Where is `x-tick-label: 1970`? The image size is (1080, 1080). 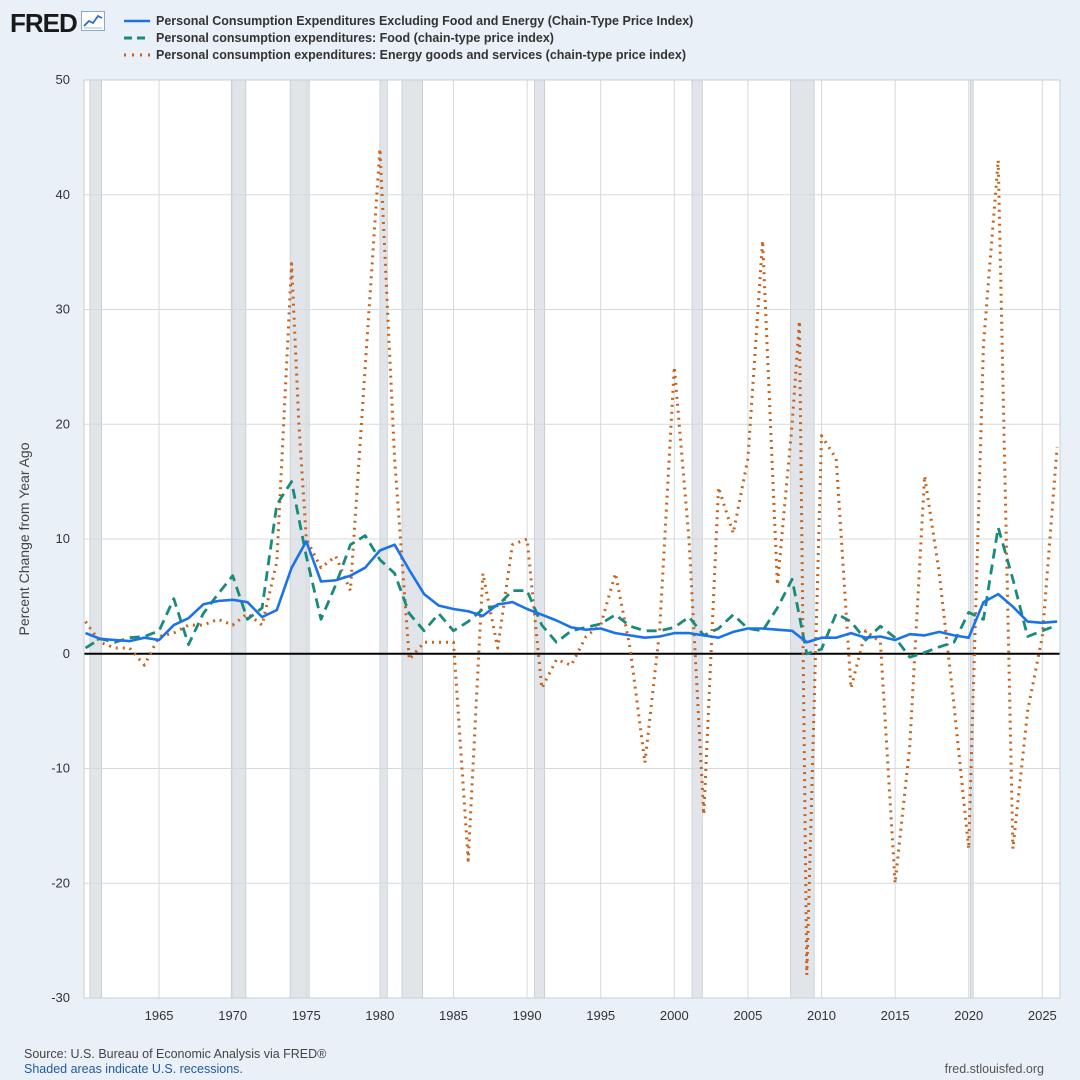 x-tick-label: 1970 is located at coordinates (232, 1015).